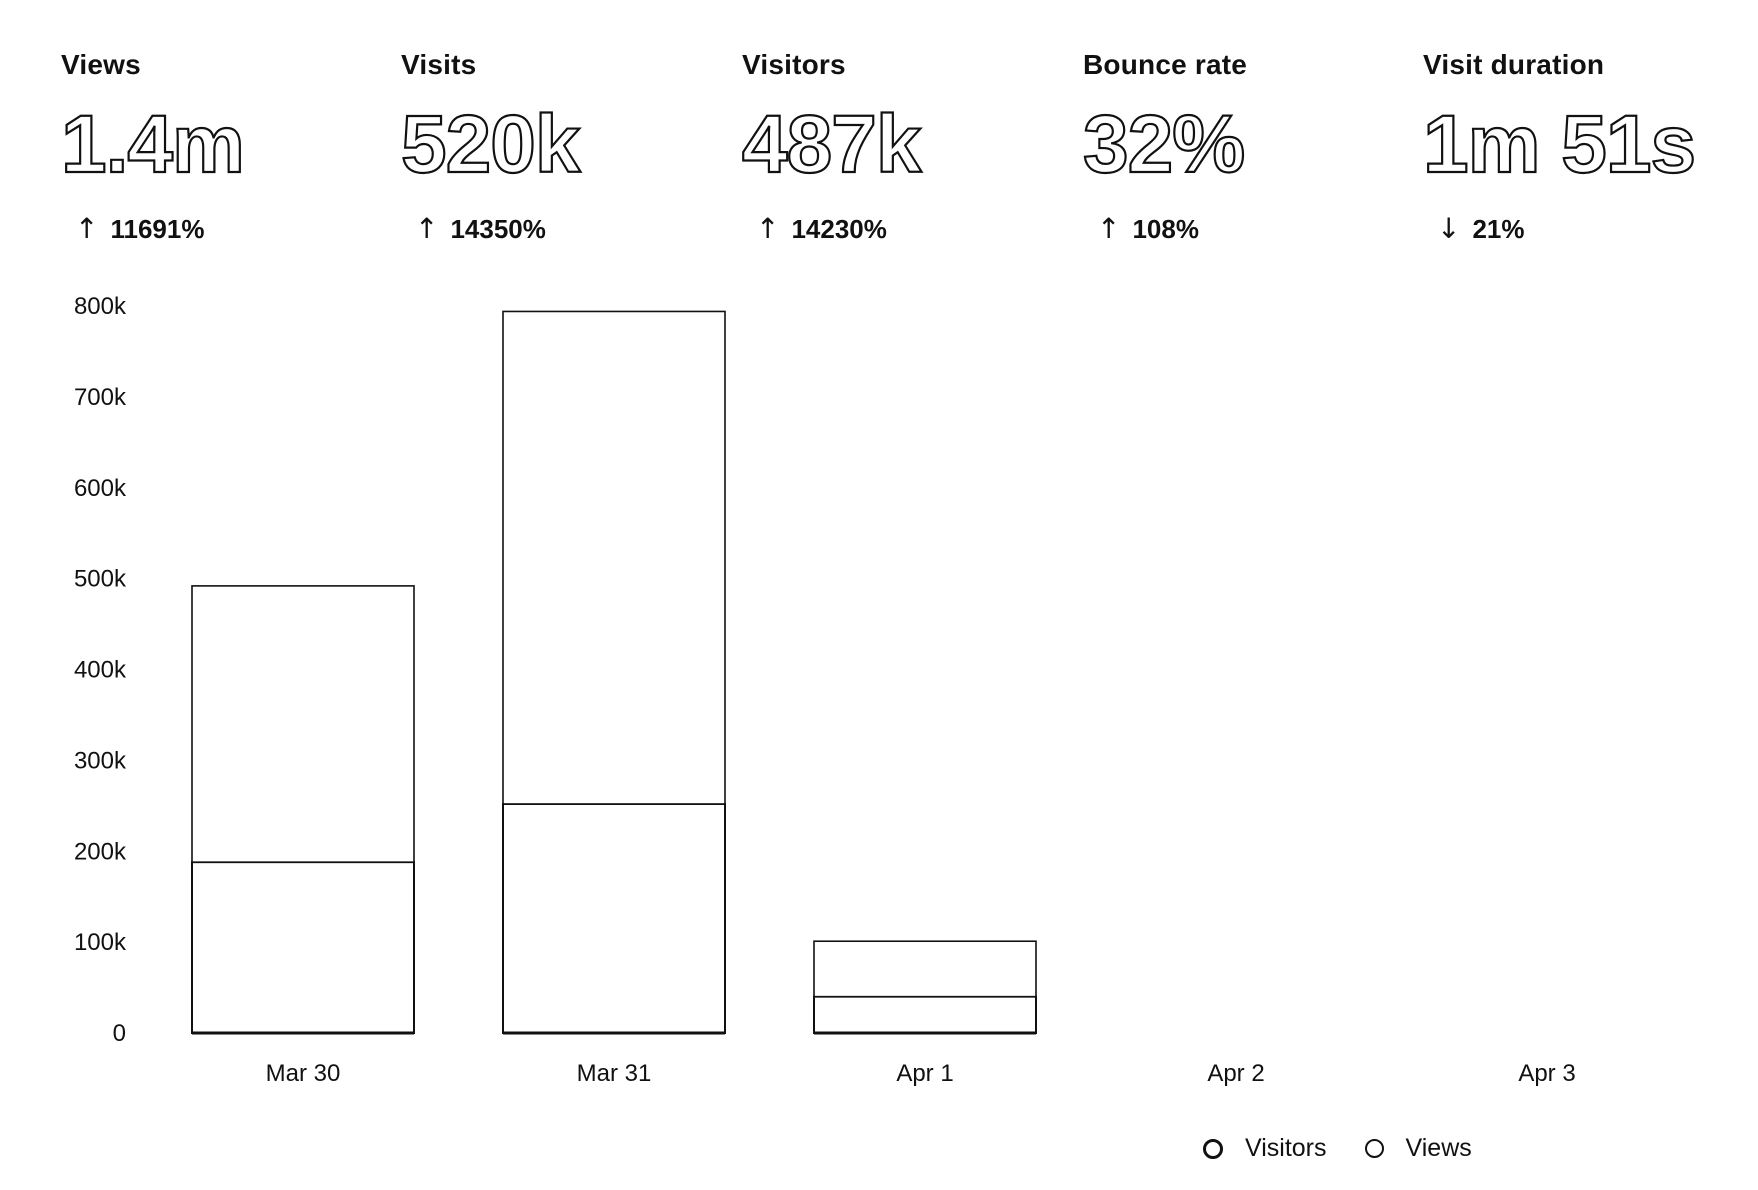 This screenshot has height=1190, width=1758. I want to click on y-tick-label: 0, so click(119, 1033).